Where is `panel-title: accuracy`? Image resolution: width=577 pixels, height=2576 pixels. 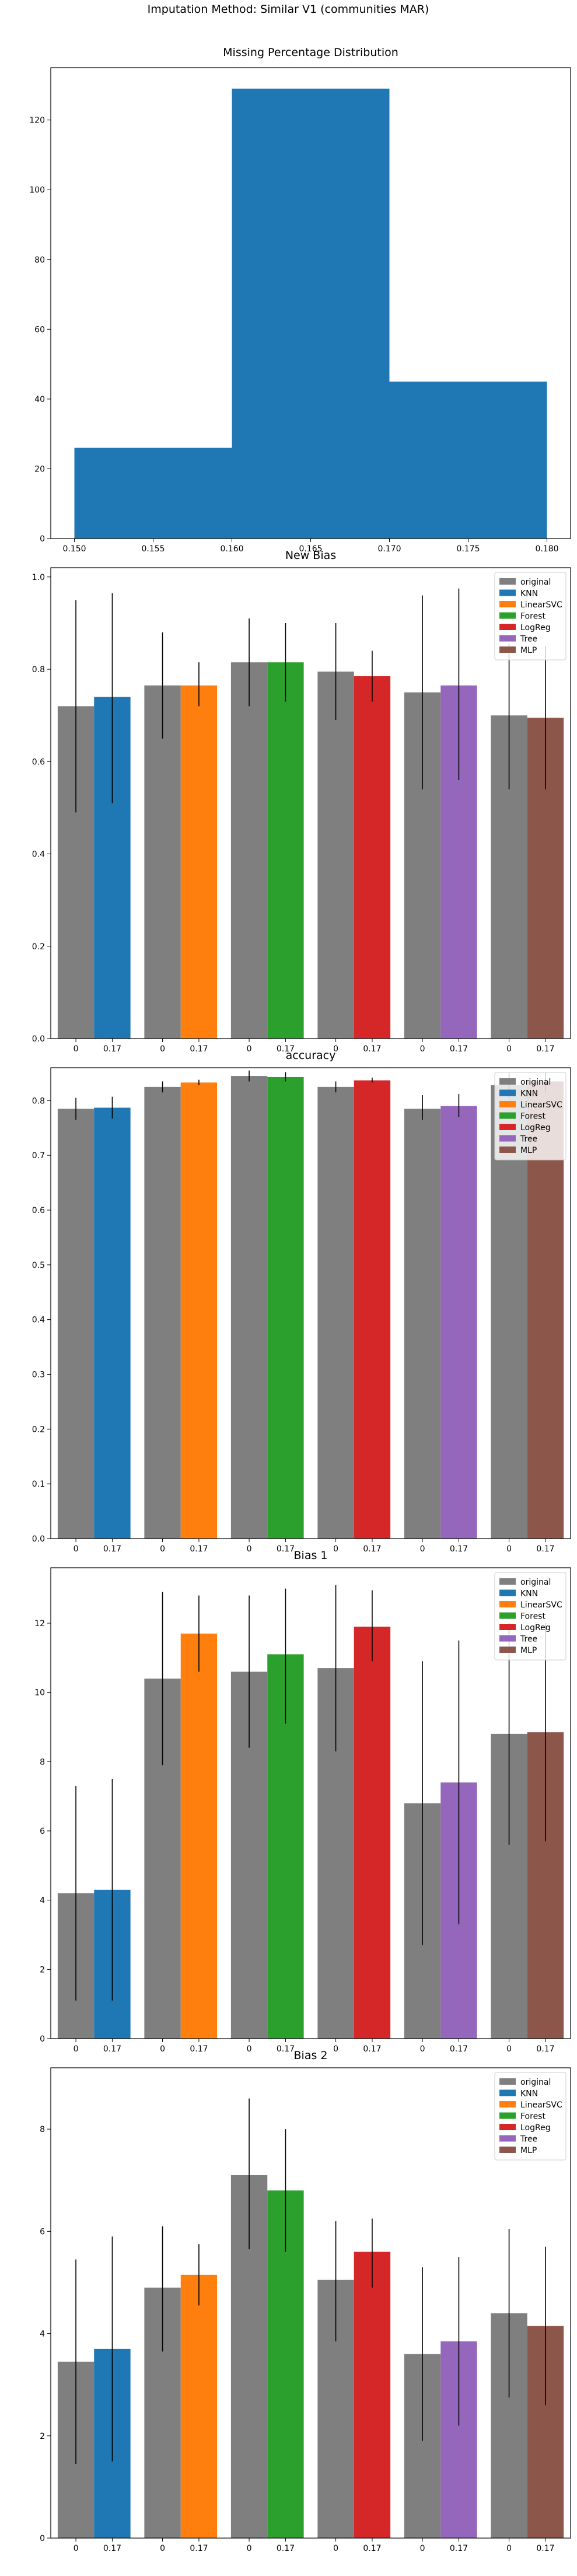
panel-title: accuracy is located at coordinates (311, 1055).